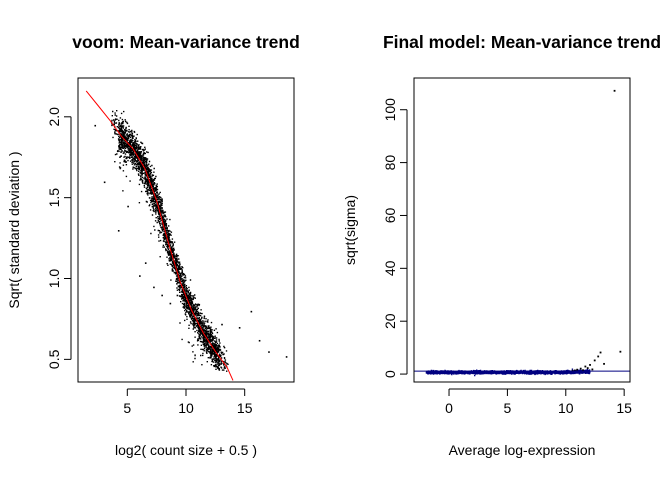 Image resolution: width=672 pixels, height=480 pixels. What do you see at coordinates (186, 450) in the screenshot?
I see `voom-xlabel: log2( count size + 0.5 )` at bounding box center [186, 450].